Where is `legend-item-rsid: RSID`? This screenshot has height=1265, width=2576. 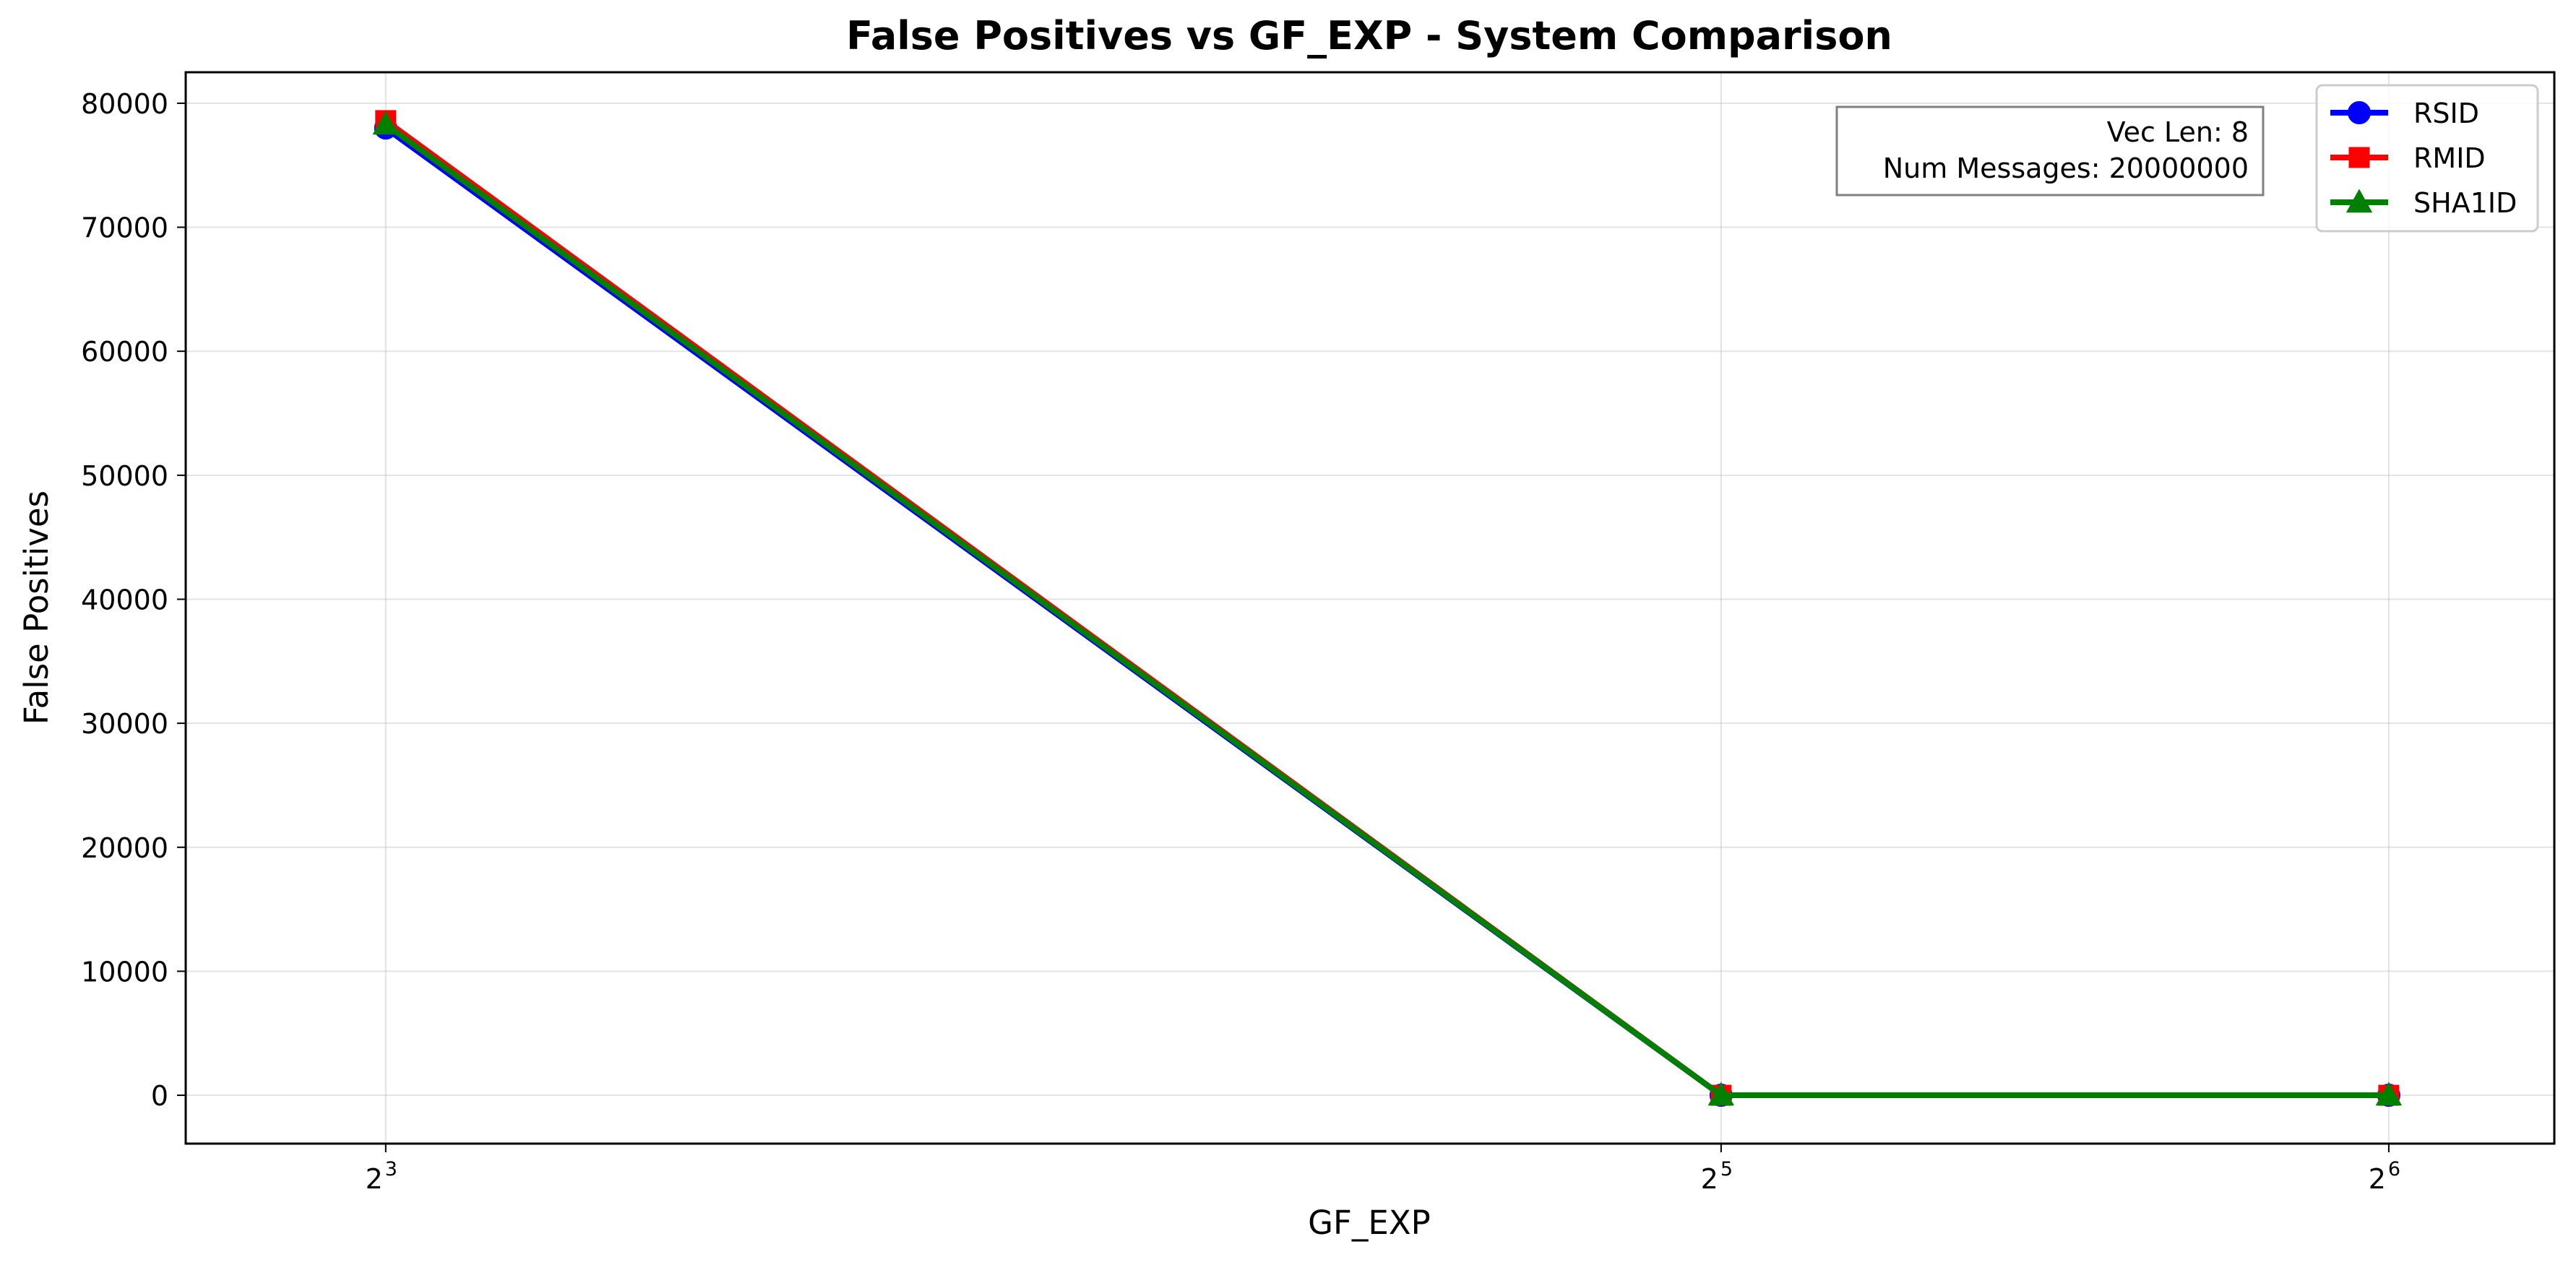 legend-item-rsid: RSID is located at coordinates (2404, 113).